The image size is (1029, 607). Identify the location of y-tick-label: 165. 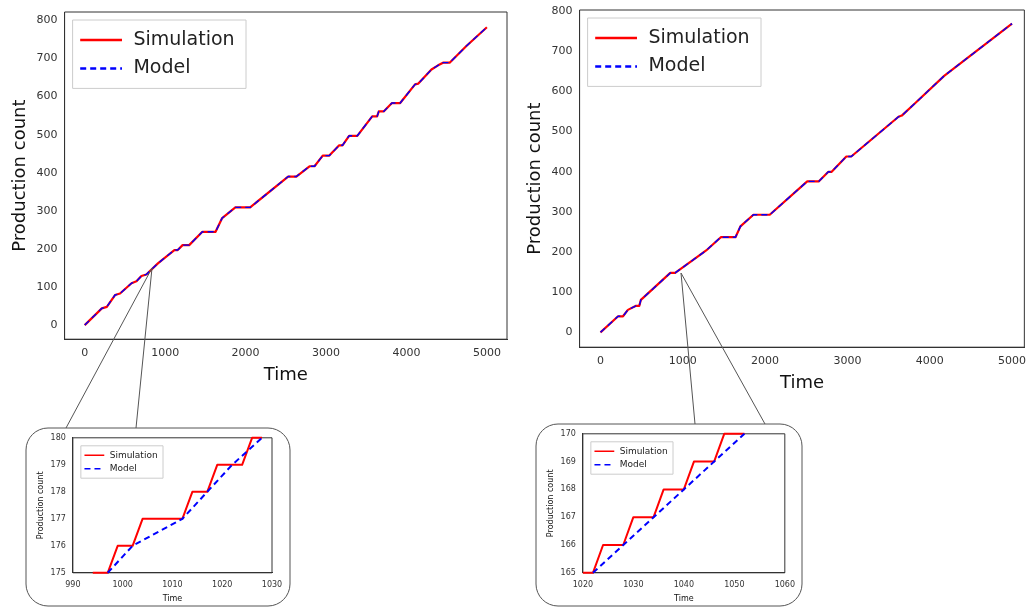
(568, 572).